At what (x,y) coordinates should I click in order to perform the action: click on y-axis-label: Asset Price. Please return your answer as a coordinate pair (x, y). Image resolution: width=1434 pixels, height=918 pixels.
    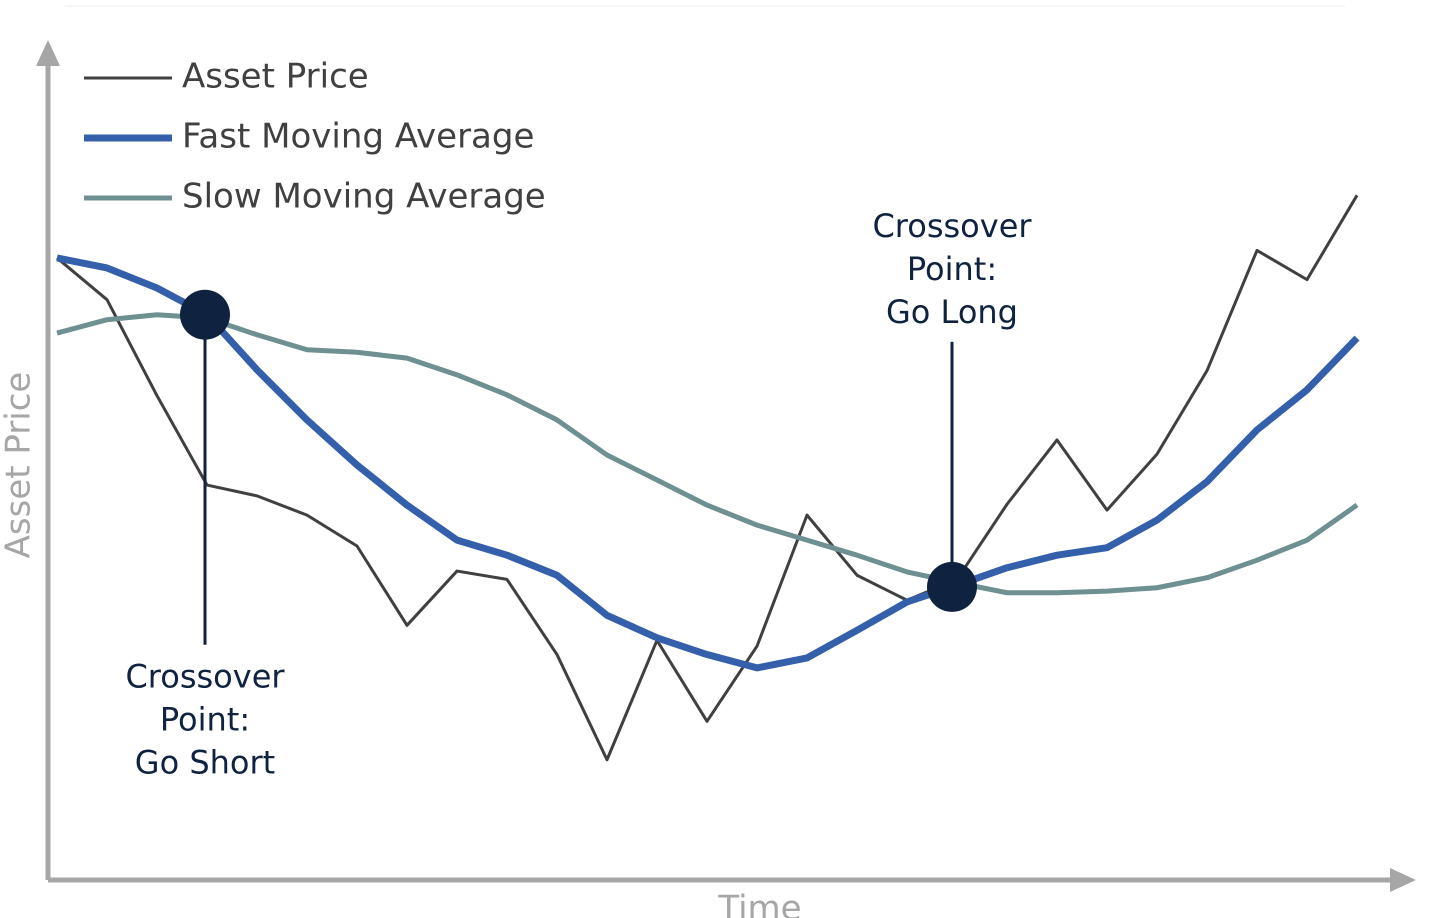
    Looking at the image, I should click on (19, 465).